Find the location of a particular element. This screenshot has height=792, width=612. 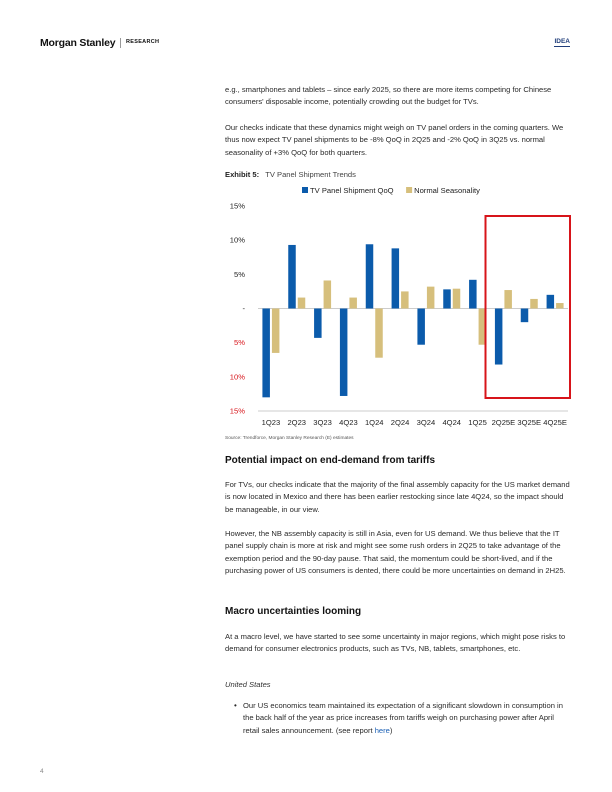

x-tick-label: 1Q23 is located at coordinates (271, 422).